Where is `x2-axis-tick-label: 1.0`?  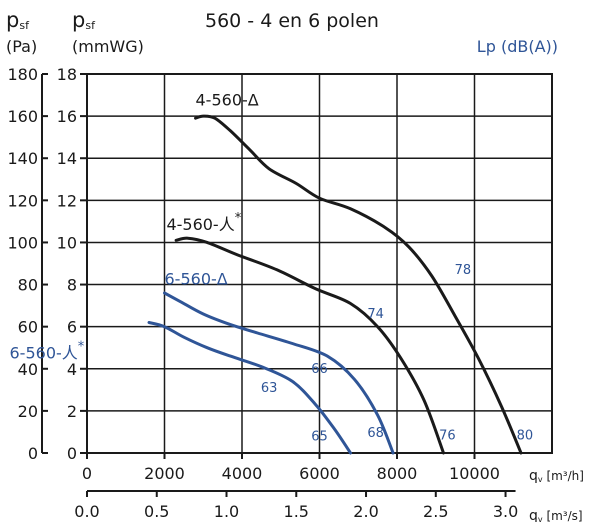
x2-axis-tick-label: 1.0 is located at coordinates (226, 511).